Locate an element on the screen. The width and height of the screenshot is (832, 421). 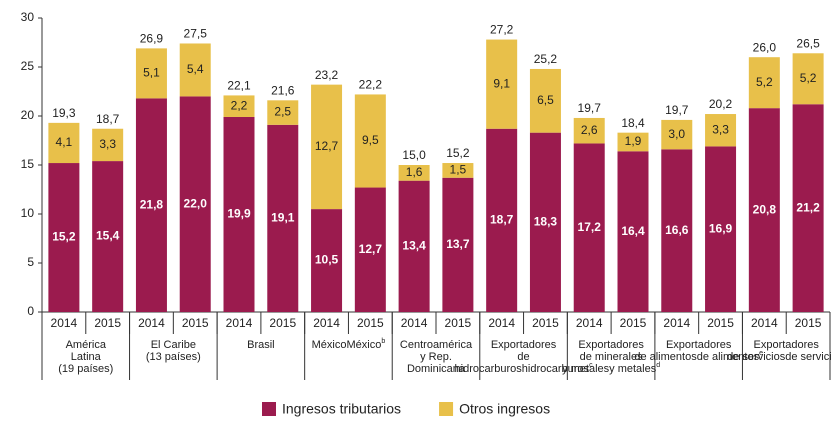
value-label: 21,8 is located at coordinates (152, 204).